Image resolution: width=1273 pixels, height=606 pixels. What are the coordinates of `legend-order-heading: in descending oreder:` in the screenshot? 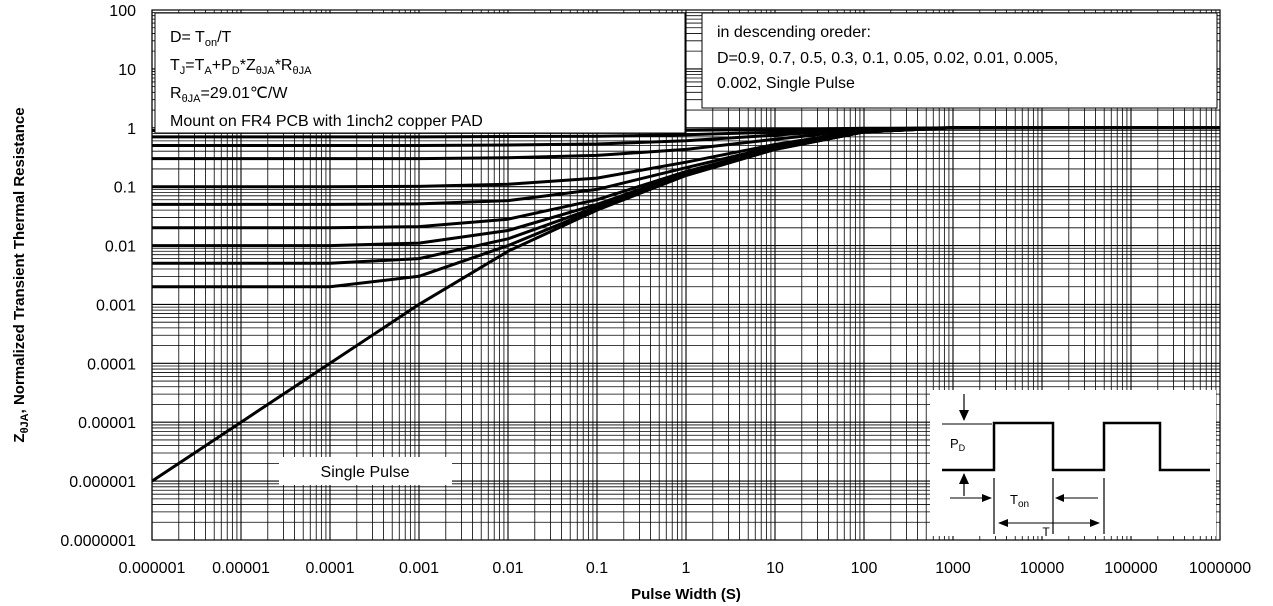 It's located at (794, 32).